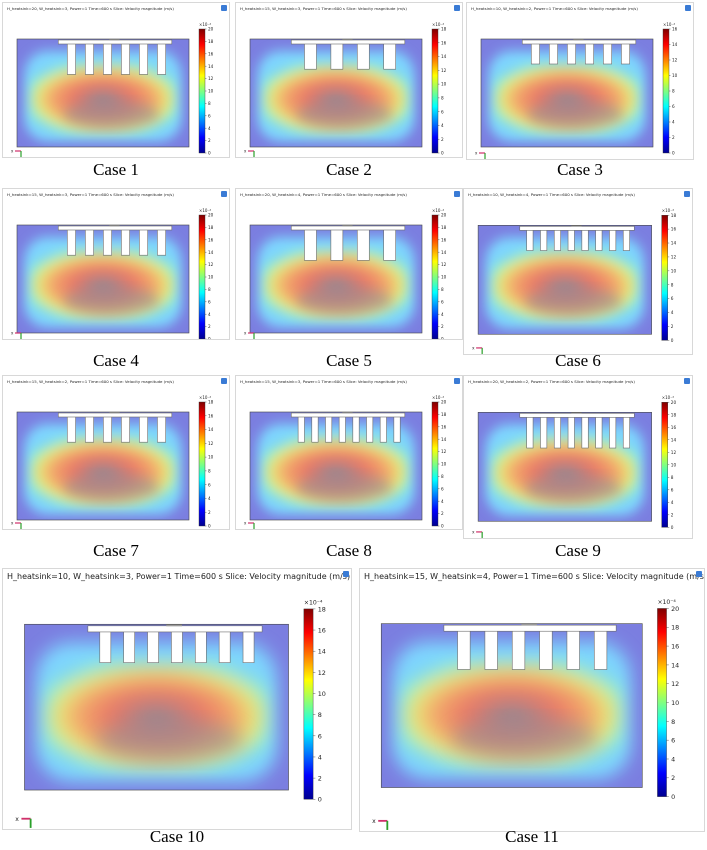  I want to click on case-caption: Case 8, so click(349, 550).